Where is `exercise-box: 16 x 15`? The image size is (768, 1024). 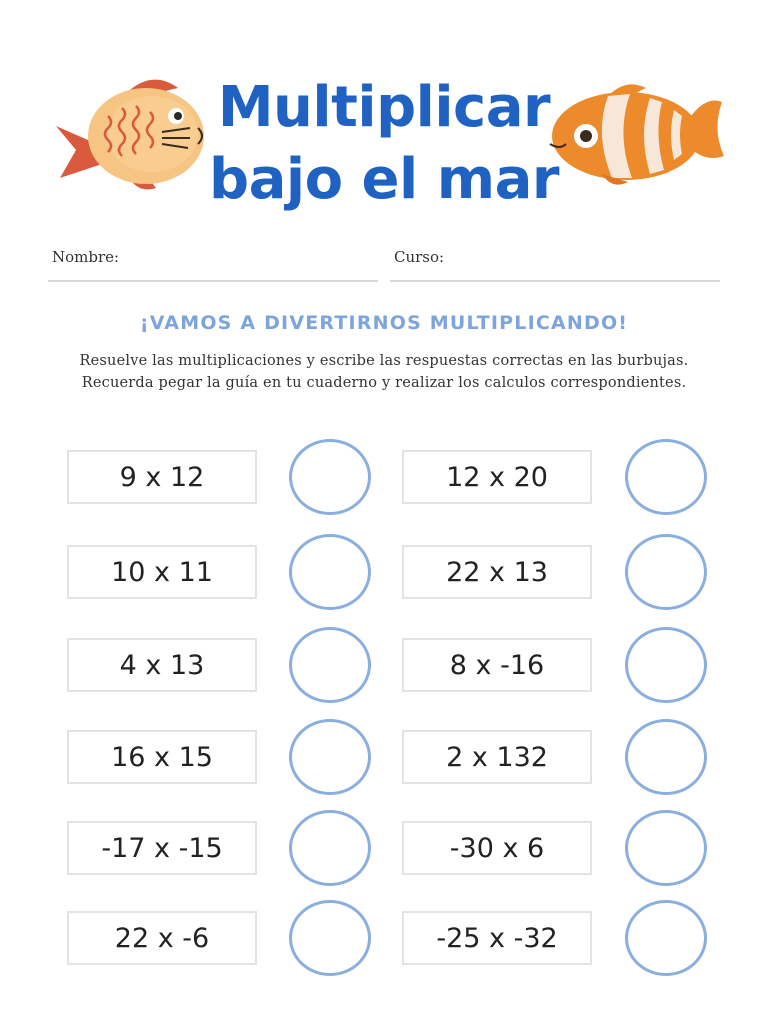 exercise-box: 16 x 15 is located at coordinates (162, 757).